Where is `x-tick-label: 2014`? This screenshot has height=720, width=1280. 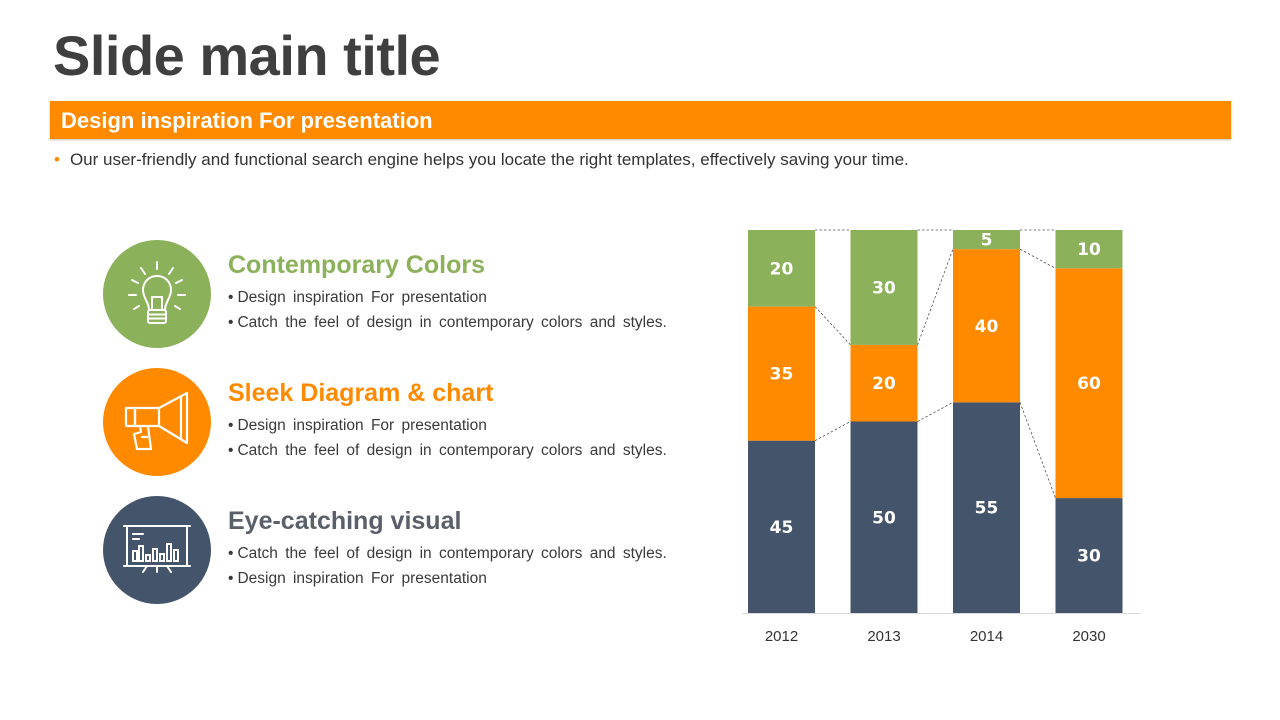 x-tick-label: 2014 is located at coordinates (986, 636).